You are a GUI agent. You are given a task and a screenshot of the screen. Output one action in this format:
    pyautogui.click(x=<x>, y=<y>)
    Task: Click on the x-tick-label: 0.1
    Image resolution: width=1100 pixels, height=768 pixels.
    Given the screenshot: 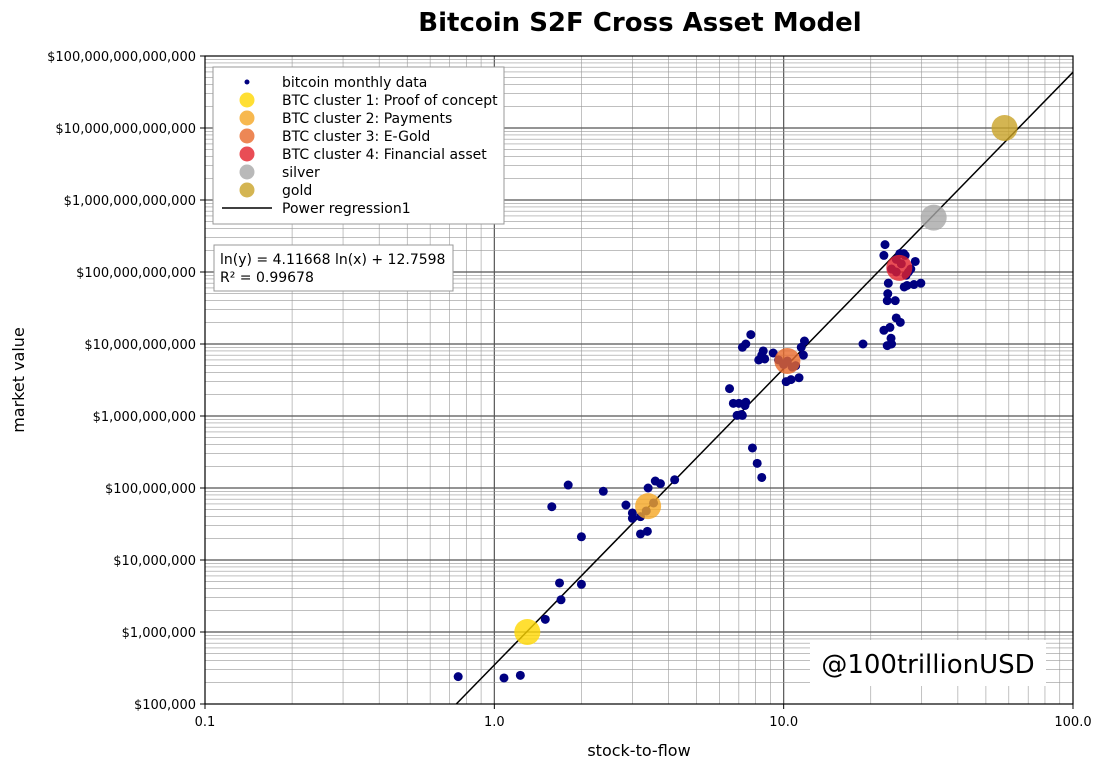 What is the action you would take?
    pyautogui.click(x=205, y=722)
    